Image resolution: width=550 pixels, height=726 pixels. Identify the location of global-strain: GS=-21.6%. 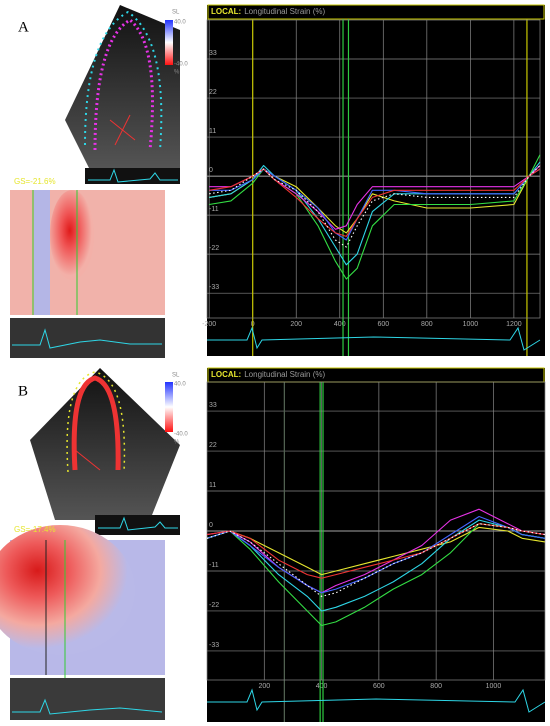
(35, 181).